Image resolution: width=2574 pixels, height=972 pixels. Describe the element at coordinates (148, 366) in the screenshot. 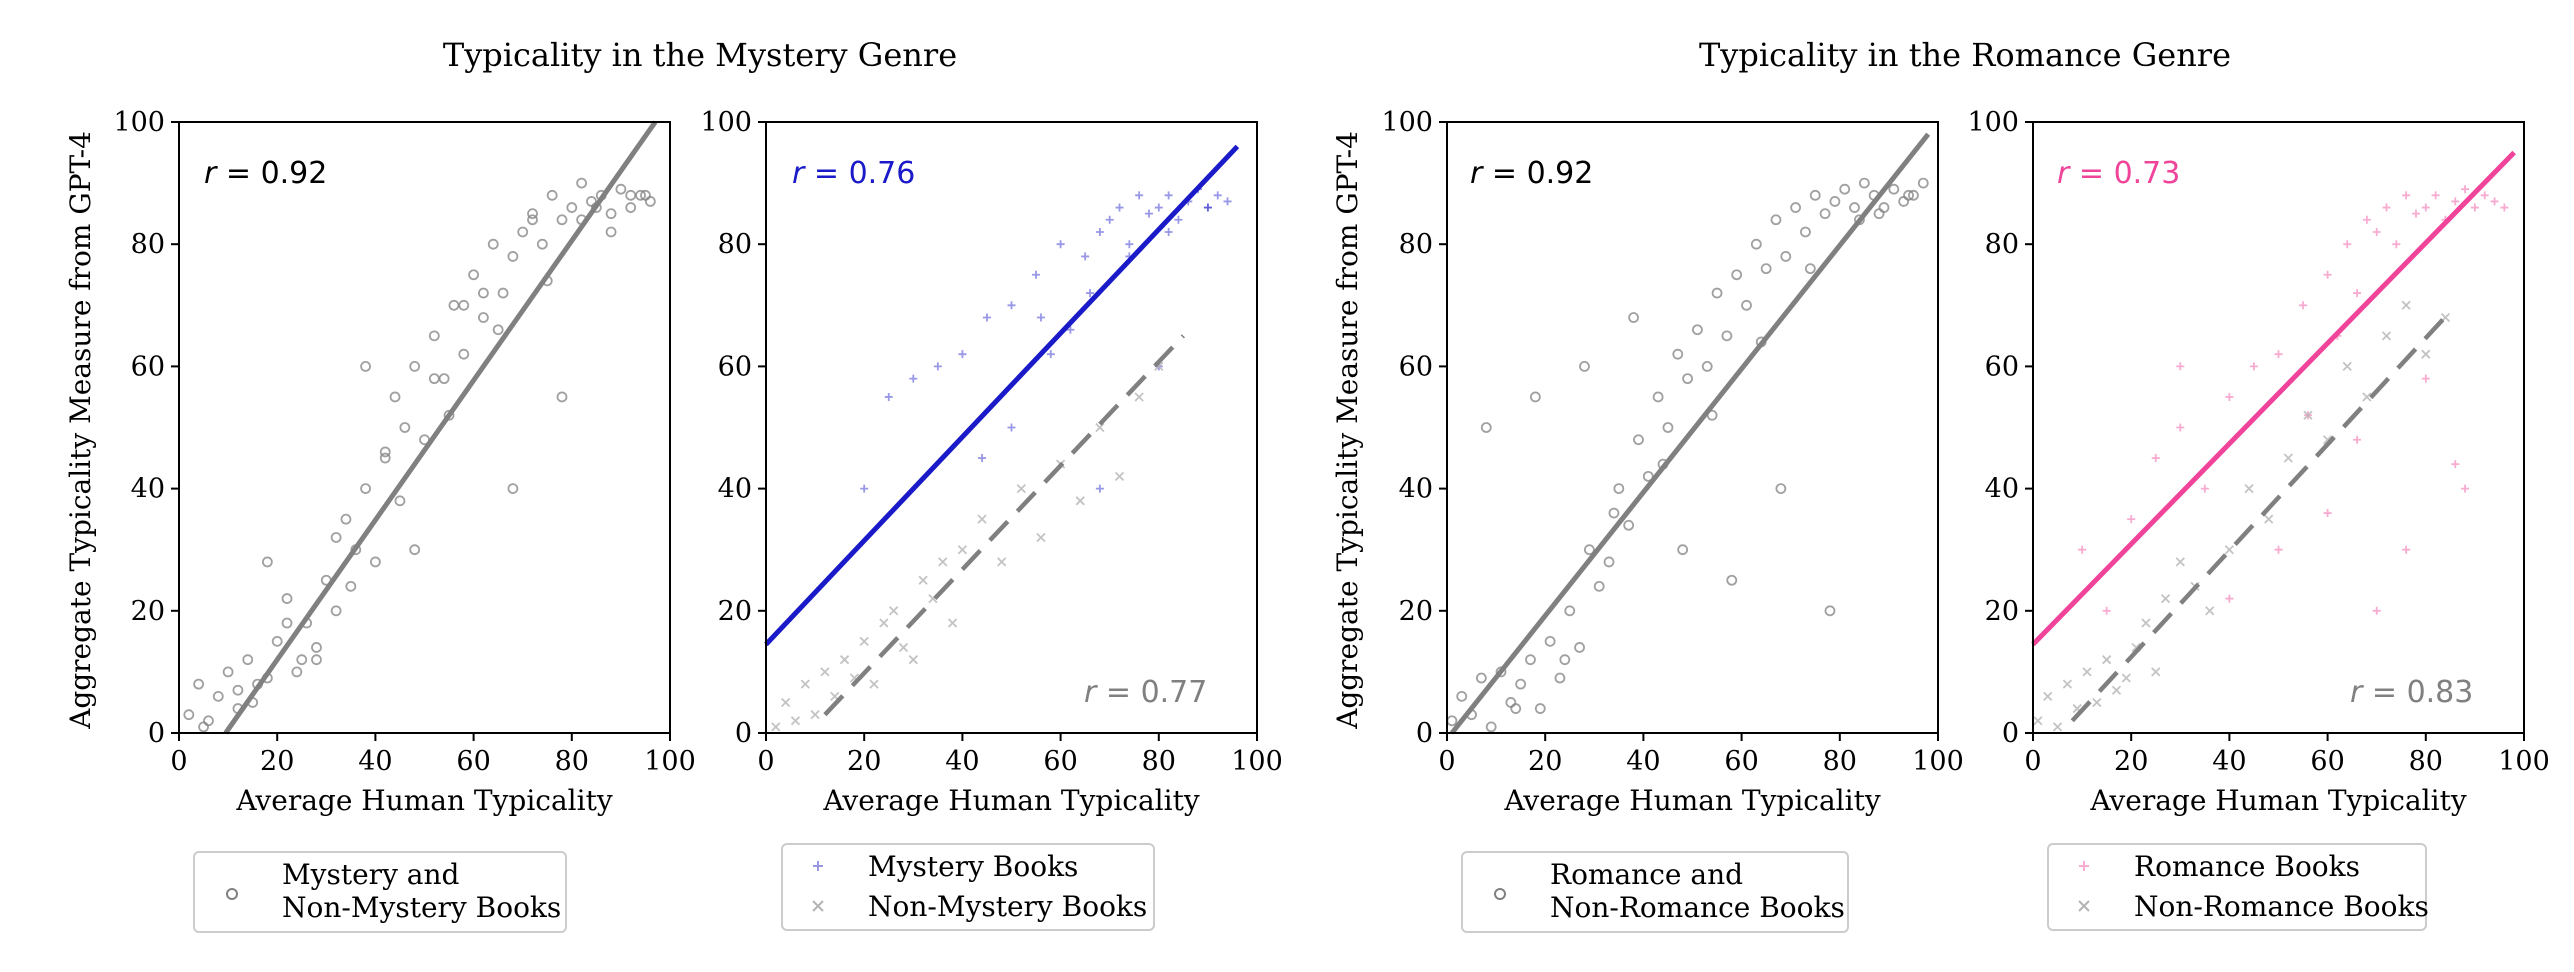

I see `y-tick-label: 60` at that location.